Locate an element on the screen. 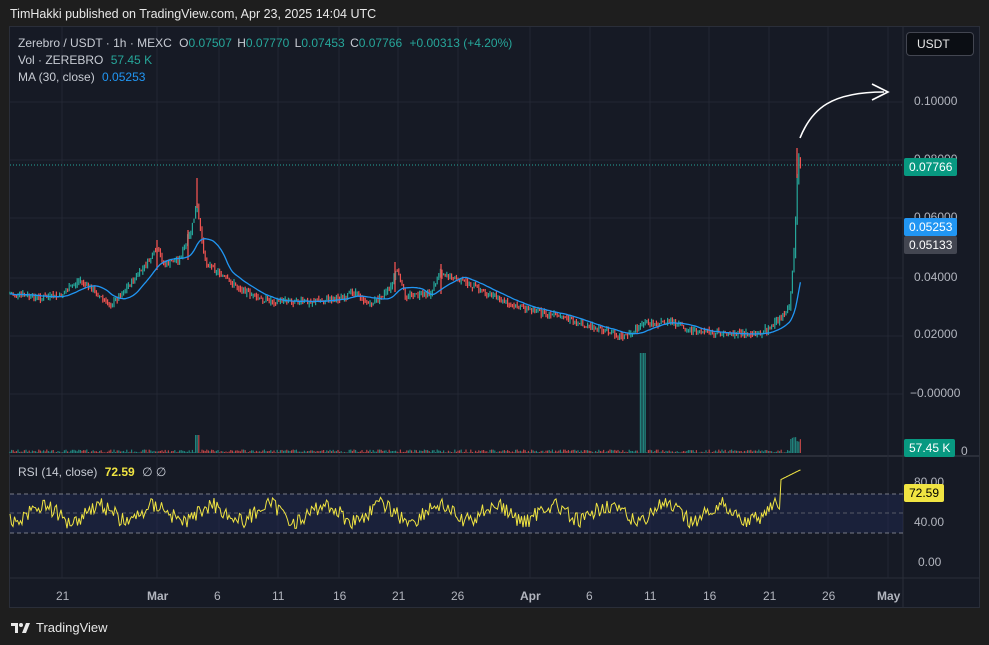 This screenshot has width=989, height=645. symbol-label: Zerebro / USDT · 1h · MEXC is located at coordinates (95, 43).